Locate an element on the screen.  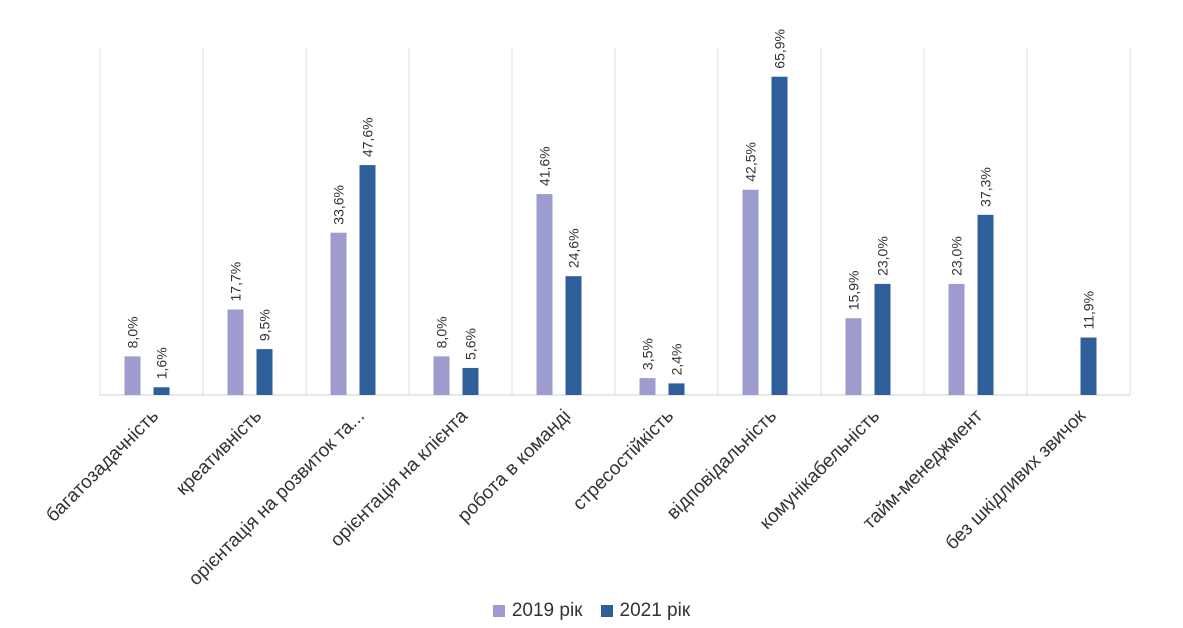
data-label: 41,6% is located at coordinates (545, 166).